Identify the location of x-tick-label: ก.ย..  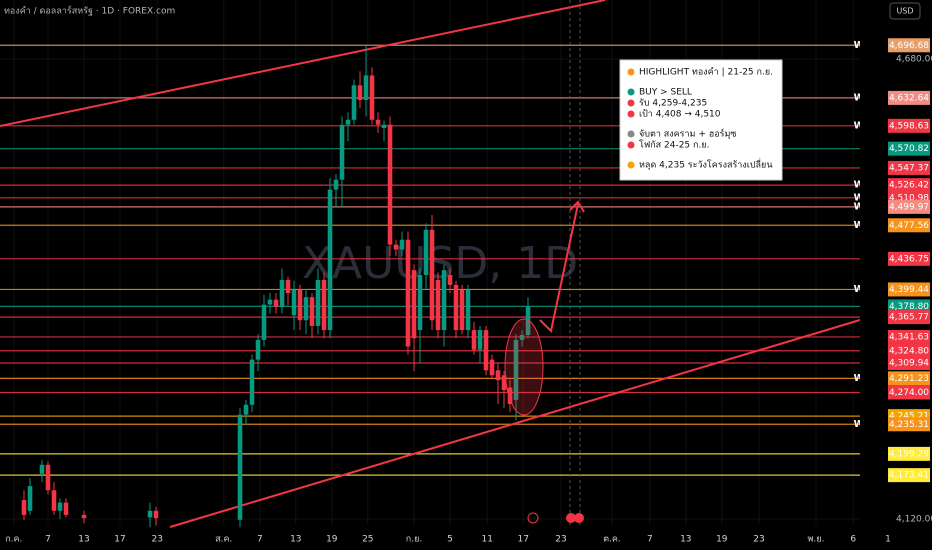
(414, 540).